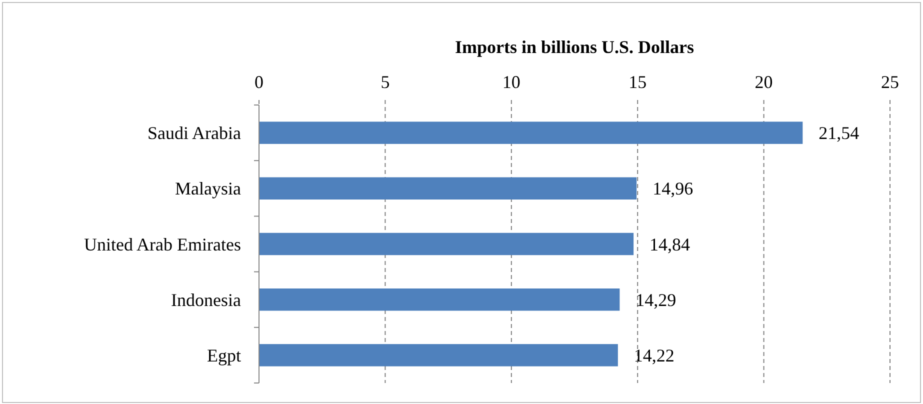 This screenshot has height=404, width=923. What do you see at coordinates (385, 82) in the screenshot?
I see `x-tick-label: 5` at bounding box center [385, 82].